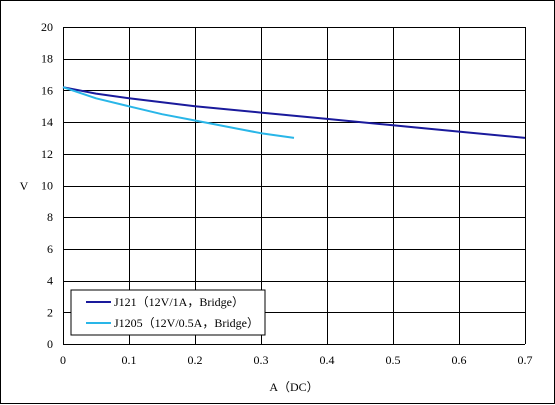 This screenshot has height=405, width=555. Describe the element at coordinates (47, 27) in the screenshot. I see `y-tick-label: 20` at that location.